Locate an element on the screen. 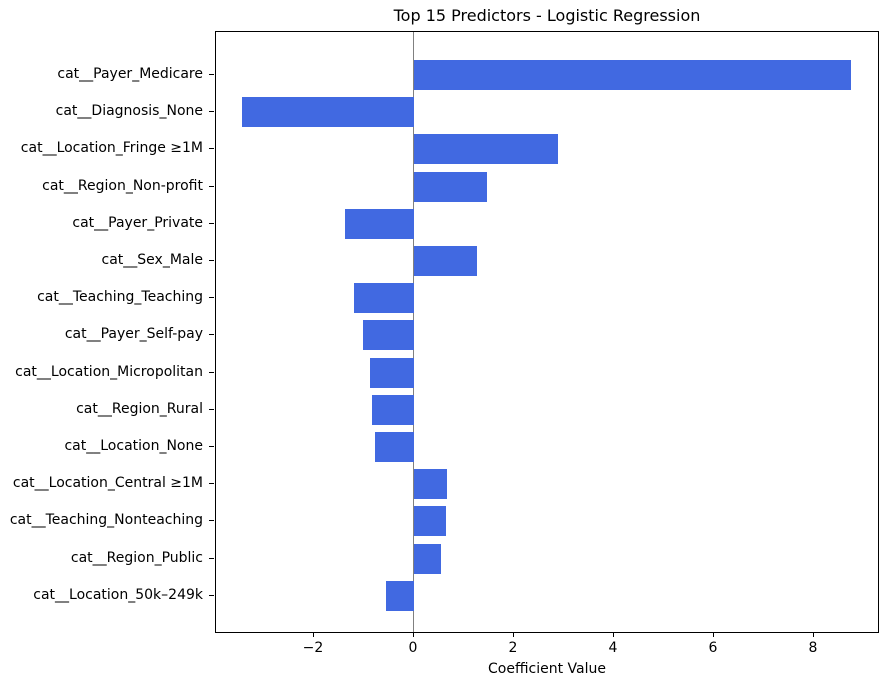 Image resolution: width=889 pixels, height=690 pixels. ytick-label: cat__Region_Non-profit is located at coordinates (122, 185).